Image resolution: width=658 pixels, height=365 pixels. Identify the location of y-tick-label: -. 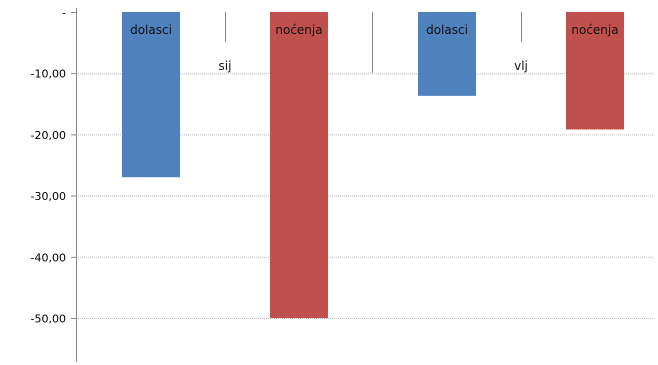
(64, 13).